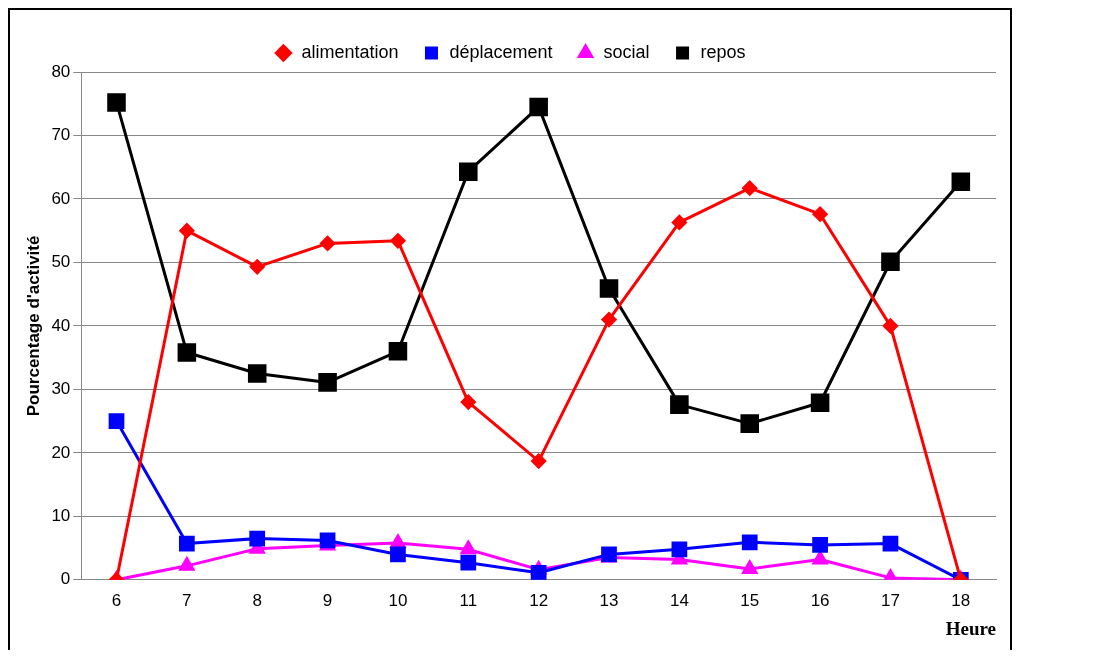 This screenshot has width=1101, height=657. Describe the element at coordinates (350, 51) in the screenshot. I see `legend-label: alimentation` at that location.